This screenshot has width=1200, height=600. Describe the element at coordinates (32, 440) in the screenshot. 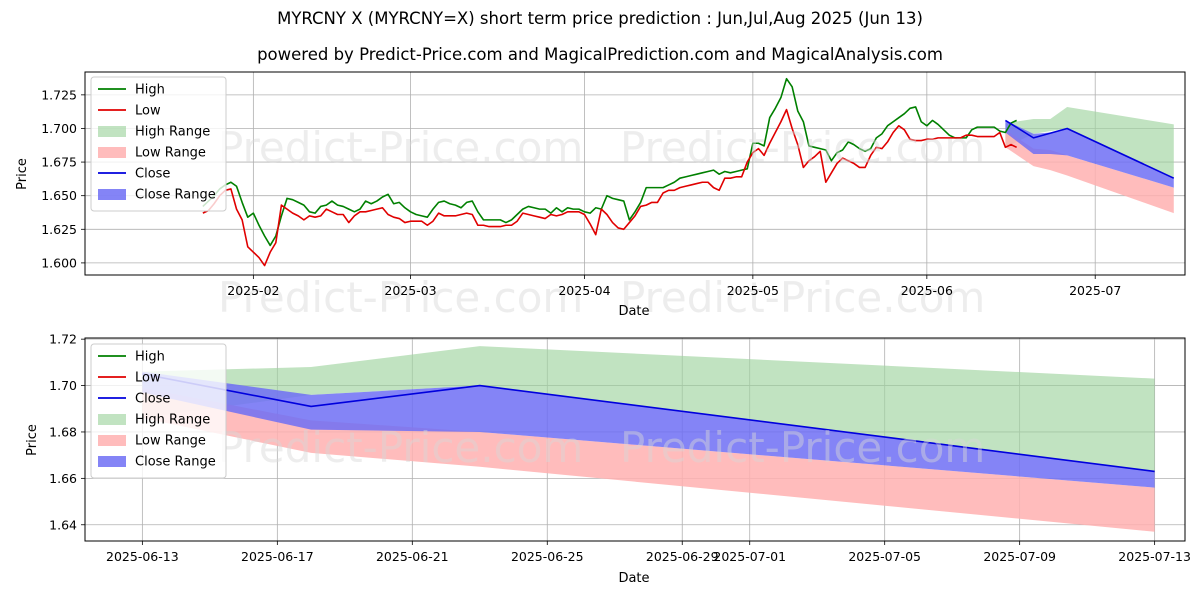

I see `bottom-y-axis-label: Price` at that location.